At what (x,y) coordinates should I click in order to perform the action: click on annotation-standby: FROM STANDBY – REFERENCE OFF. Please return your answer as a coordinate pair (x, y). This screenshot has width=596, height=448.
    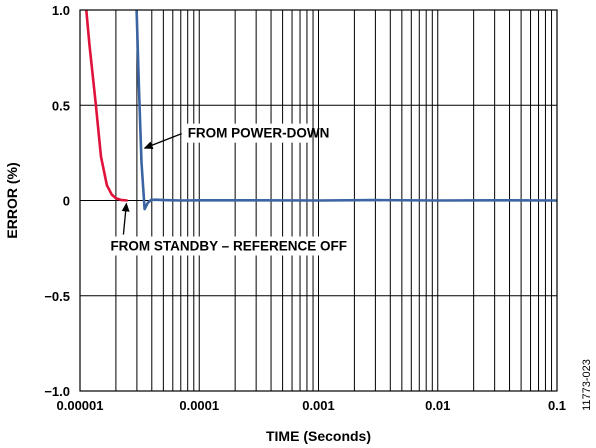
    Looking at the image, I should click on (228, 246).